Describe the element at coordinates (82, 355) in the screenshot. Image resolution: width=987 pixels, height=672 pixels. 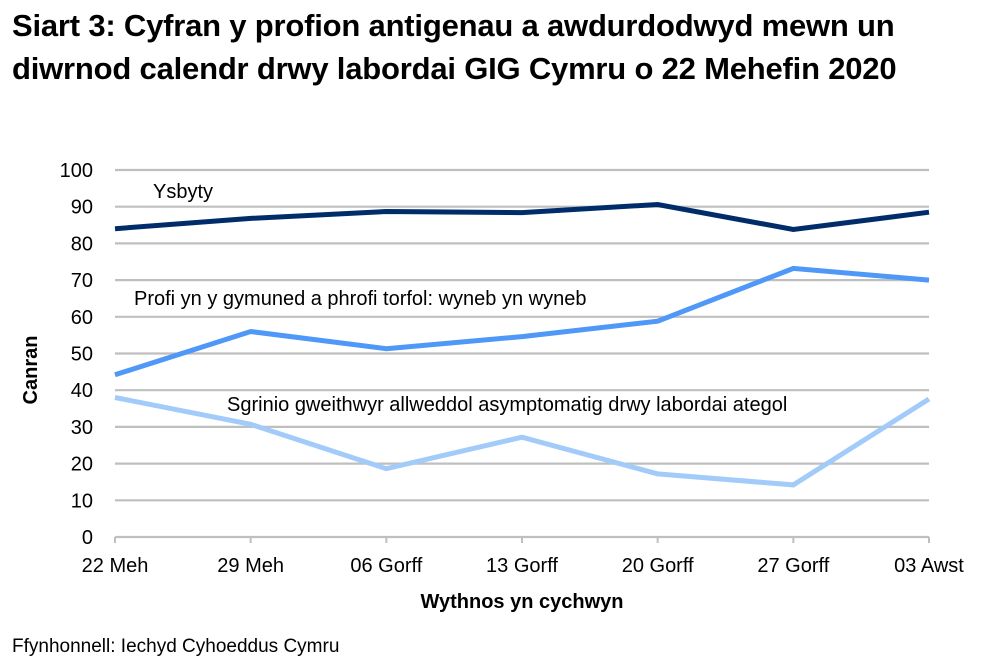
I see `y-tick-label: 50` at that location.